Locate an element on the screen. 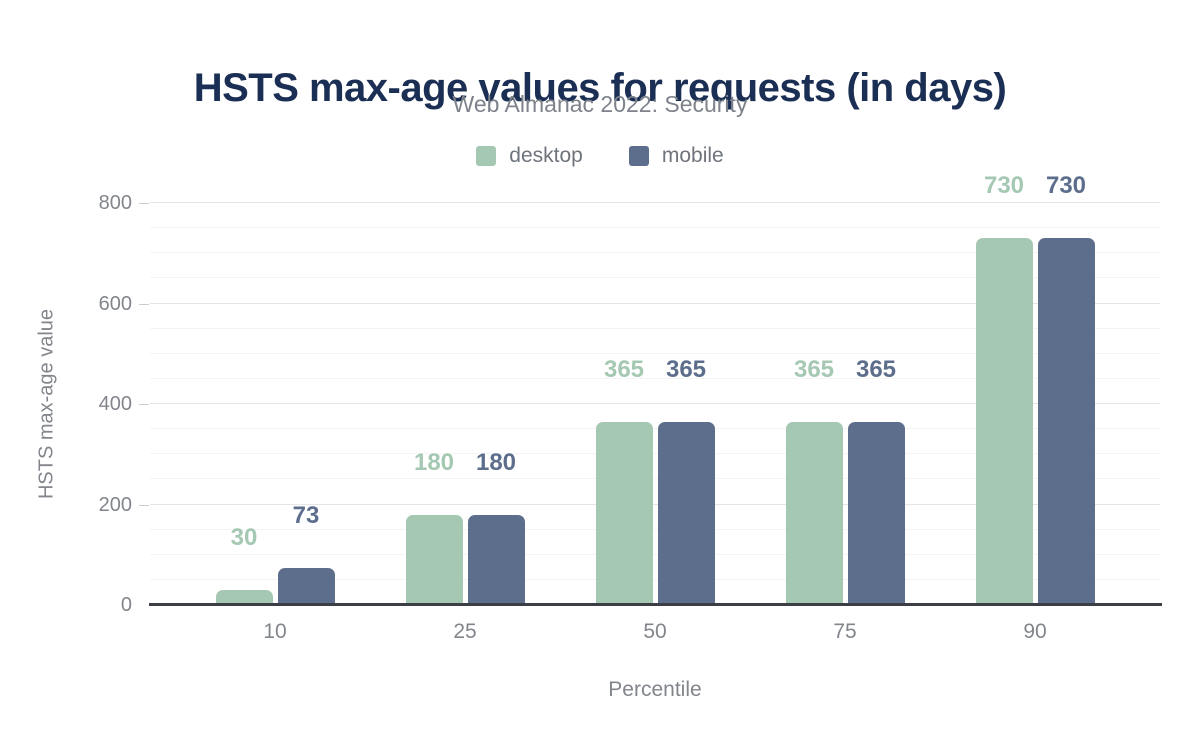  x-axis-line is located at coordinates (655, 604).